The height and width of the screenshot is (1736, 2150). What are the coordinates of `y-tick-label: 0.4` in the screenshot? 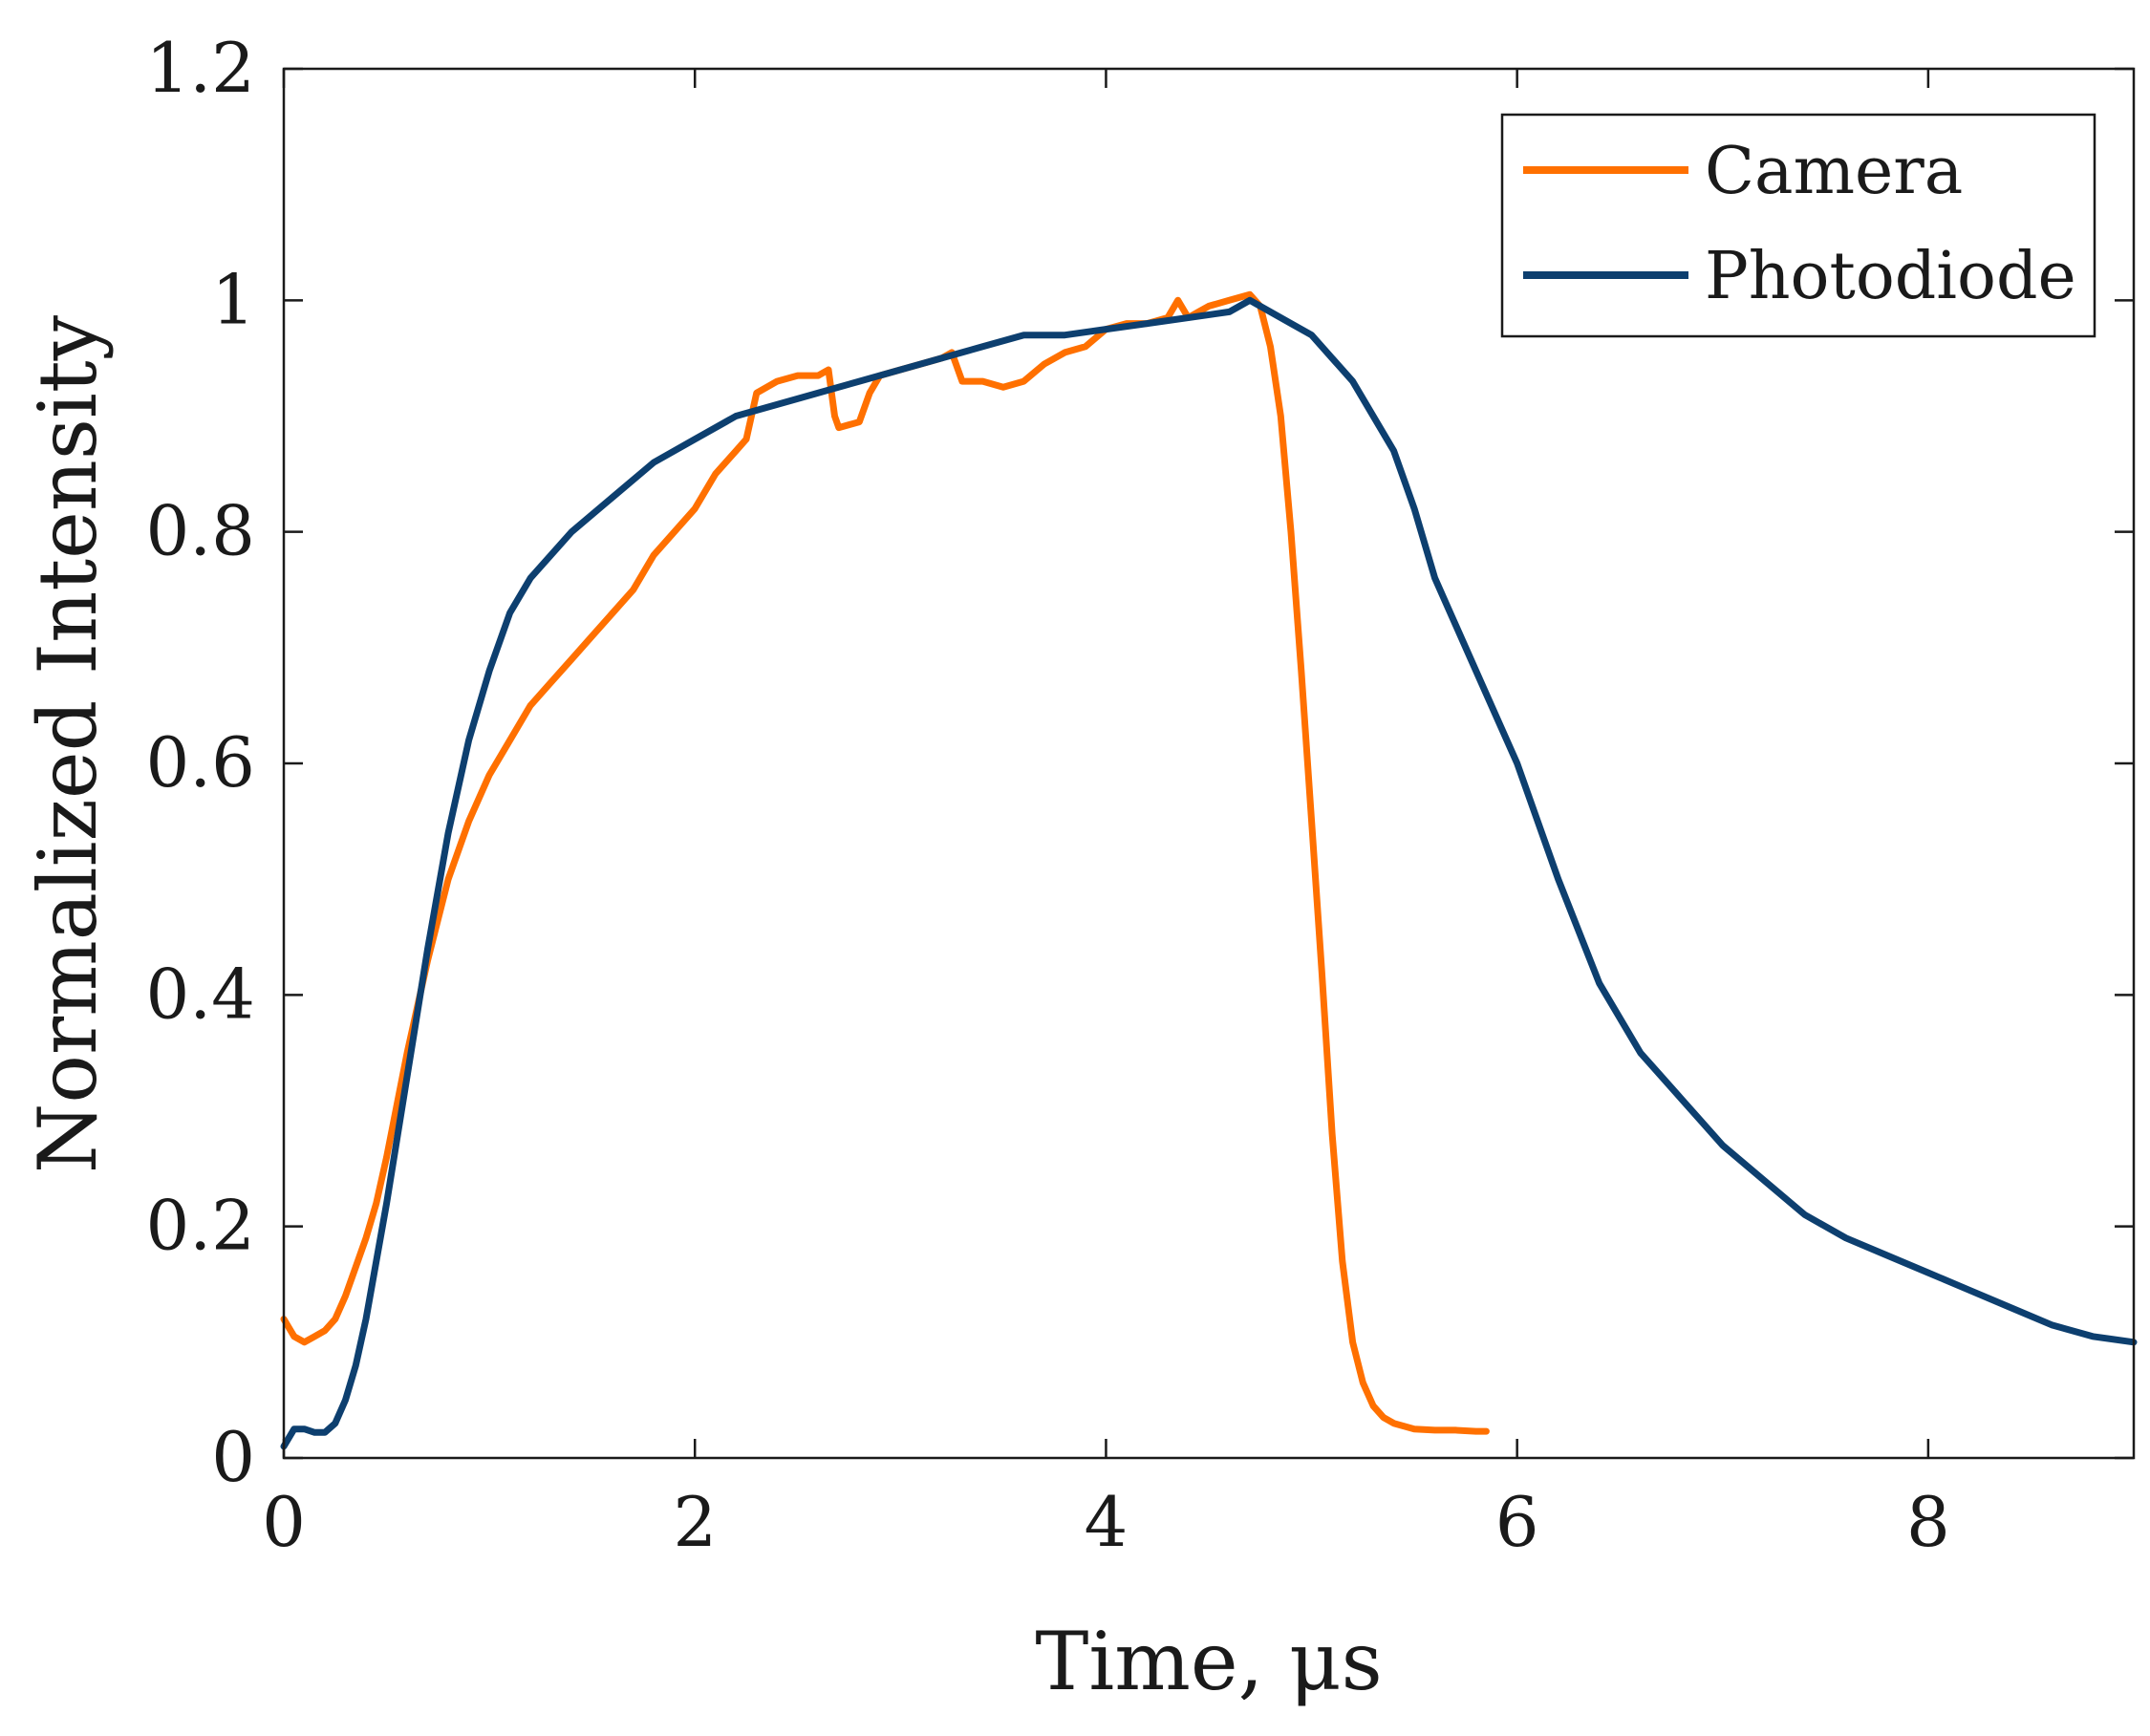 It's located at (200, 994).